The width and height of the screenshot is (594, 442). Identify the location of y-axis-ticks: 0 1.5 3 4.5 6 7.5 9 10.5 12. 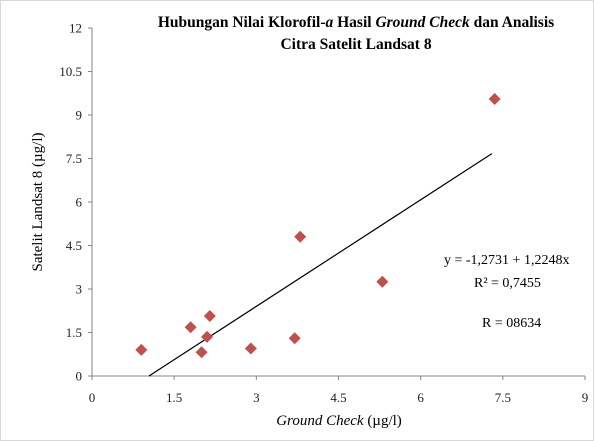
(75, 202).